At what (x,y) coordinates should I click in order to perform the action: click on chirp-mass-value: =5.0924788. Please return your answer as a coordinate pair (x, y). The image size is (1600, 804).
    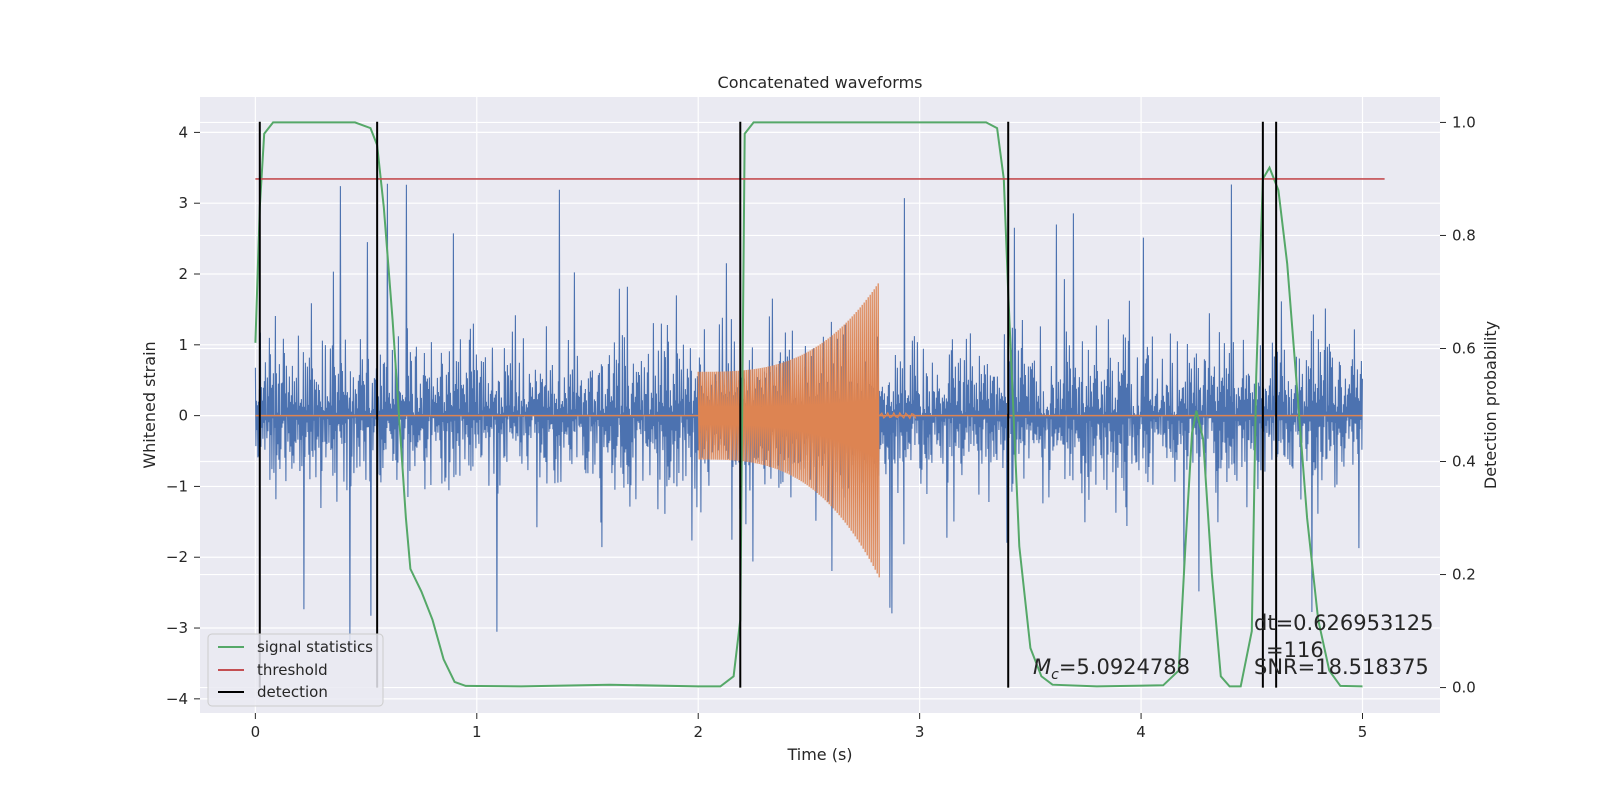
    Looking at the image, I should click on (1124, 667).